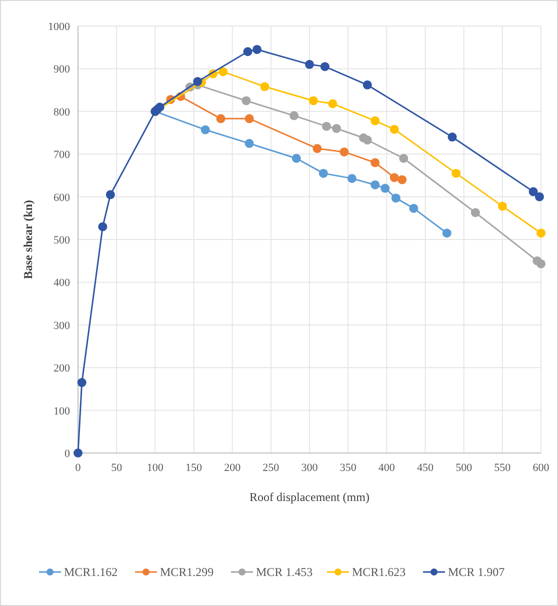 The height and width of the screenshot is (606, 558). I want to click on y-tick-label: 300, so click(62, 326).